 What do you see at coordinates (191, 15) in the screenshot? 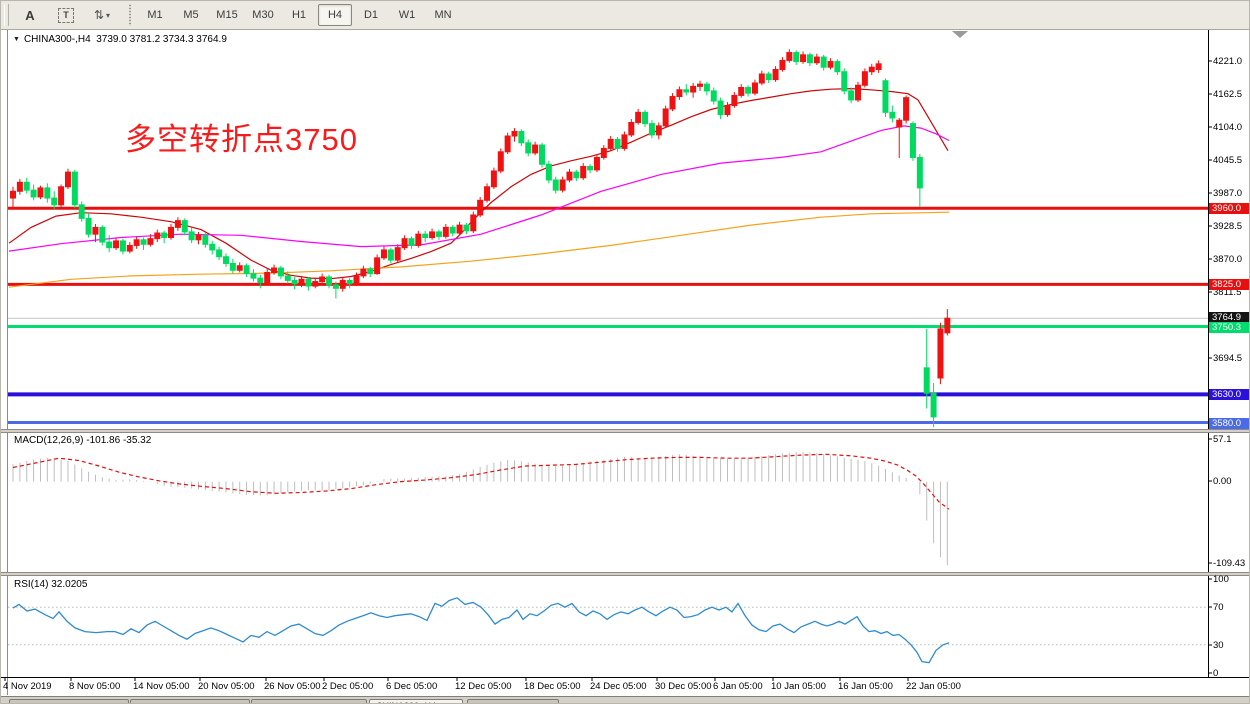
I see `timeframe-button-m5: M5` at bounding box center [191, 15].